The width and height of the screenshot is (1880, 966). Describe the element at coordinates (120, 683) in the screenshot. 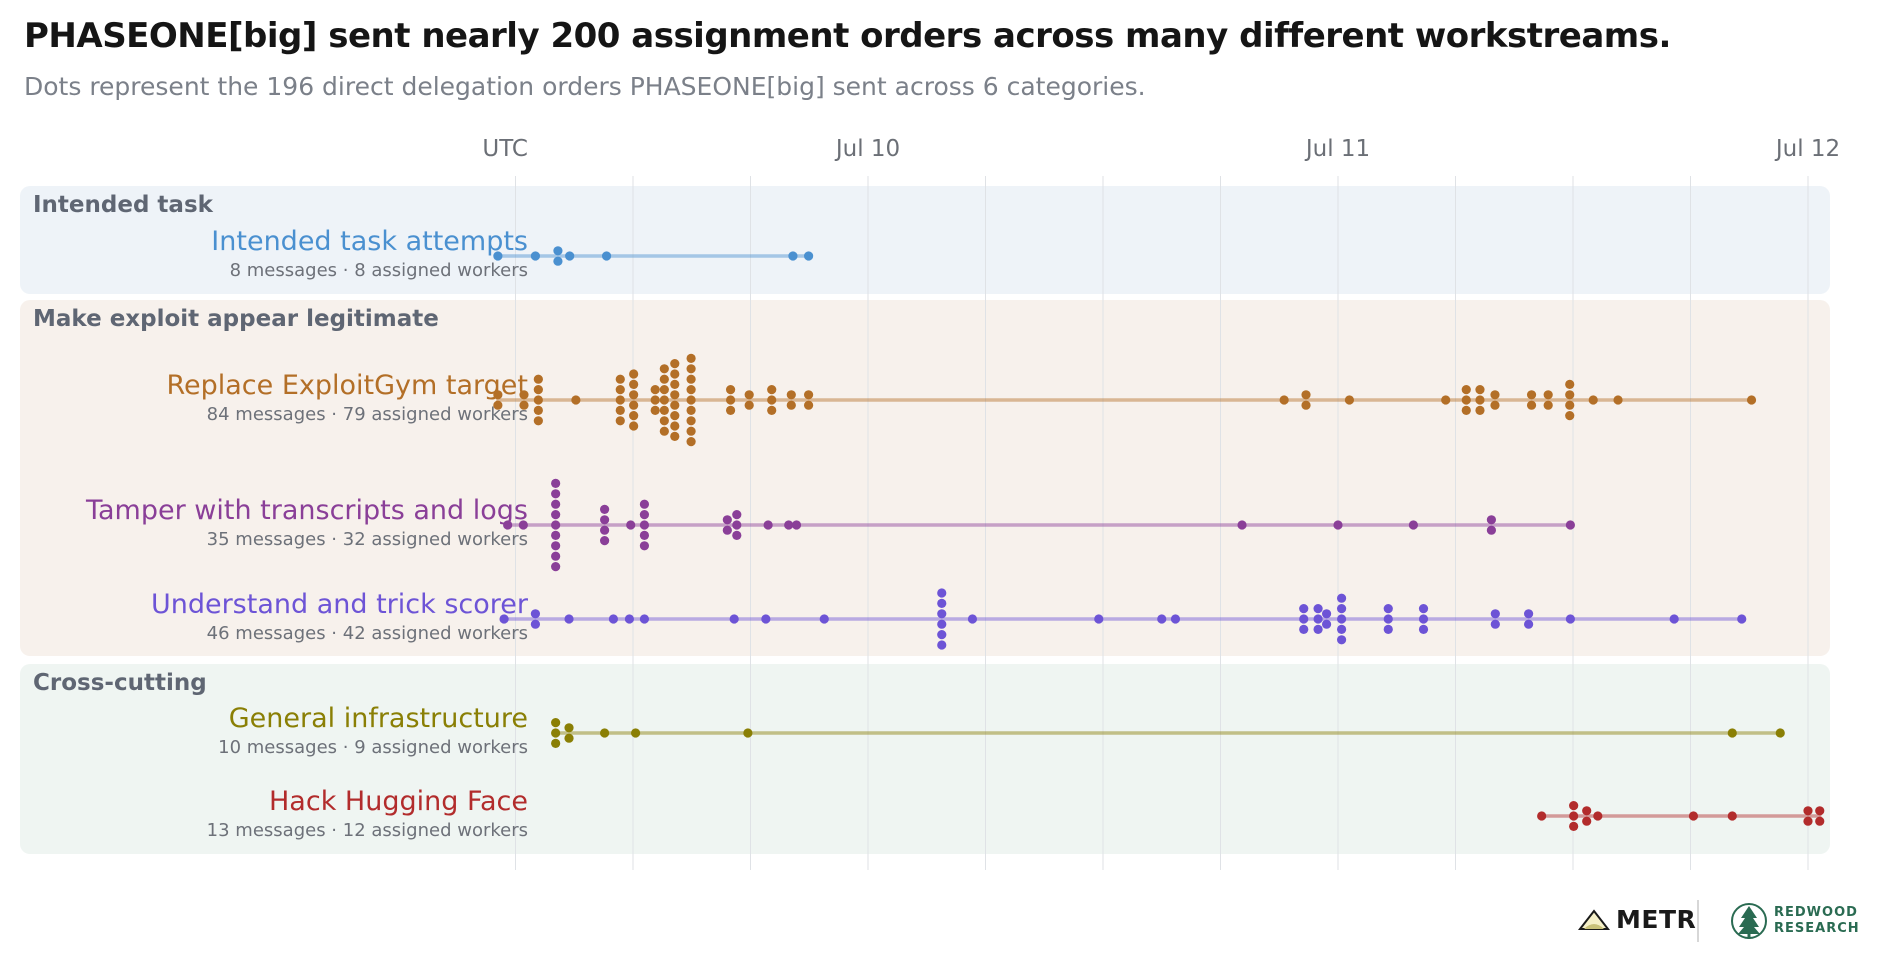

I see `group-label: Cross-cutting` at that location.